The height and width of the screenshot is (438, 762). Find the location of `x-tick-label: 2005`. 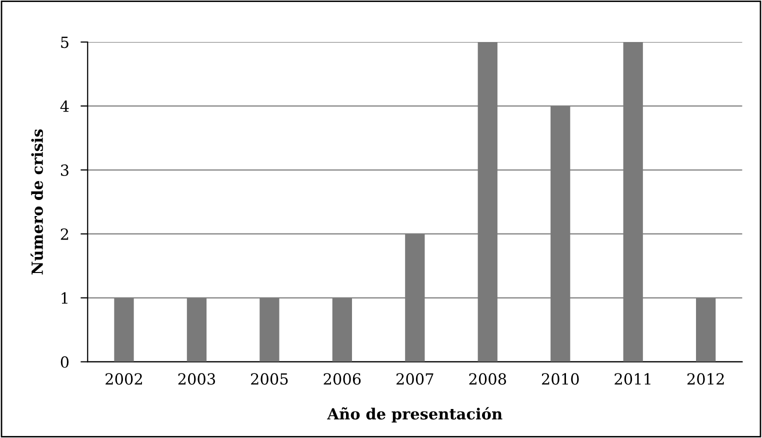

x-tick-label: 2005 is located at coordinates (269, 379).